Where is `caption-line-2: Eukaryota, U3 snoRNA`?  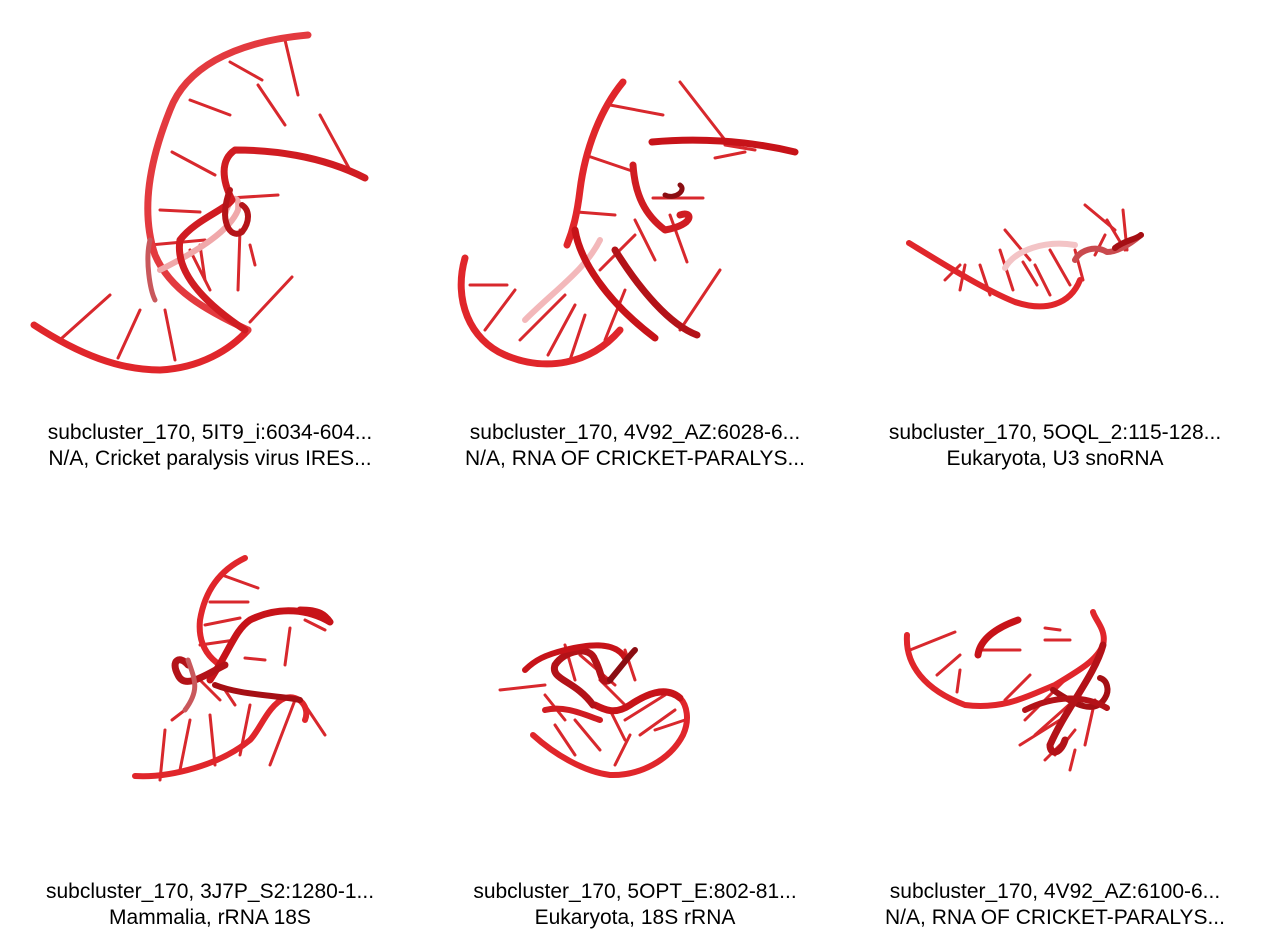 caption-line-2: Eukaryota, U3 snoRNA is located at coordinates (1055, 458).